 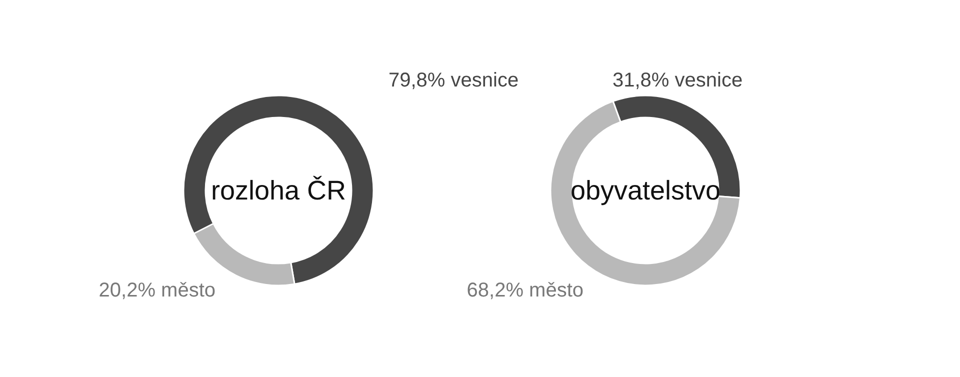 What do you see at coordinates (157, 291) in the screenshot?
I see `slice-label: 20,2% město` at bounding box center [157, 291].